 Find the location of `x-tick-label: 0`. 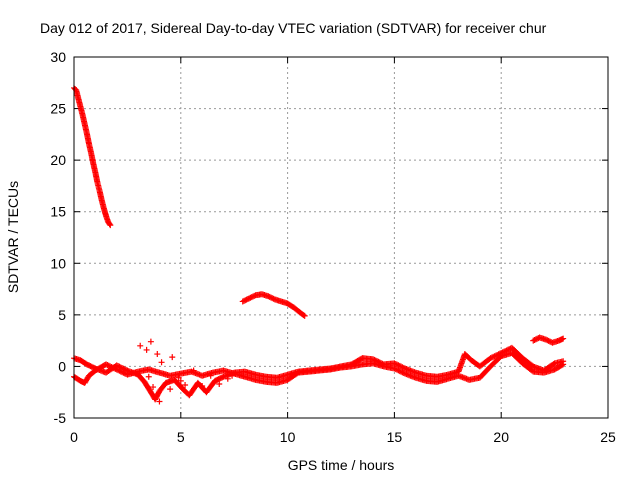

x-tick-label: 0 is located at coordinates (74, 437).